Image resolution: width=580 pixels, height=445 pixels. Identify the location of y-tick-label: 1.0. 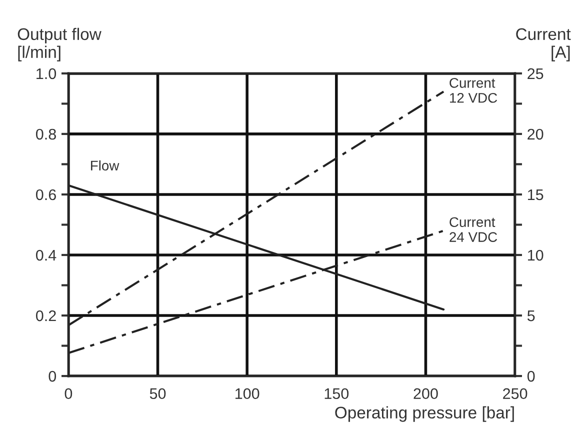
(46, 74).